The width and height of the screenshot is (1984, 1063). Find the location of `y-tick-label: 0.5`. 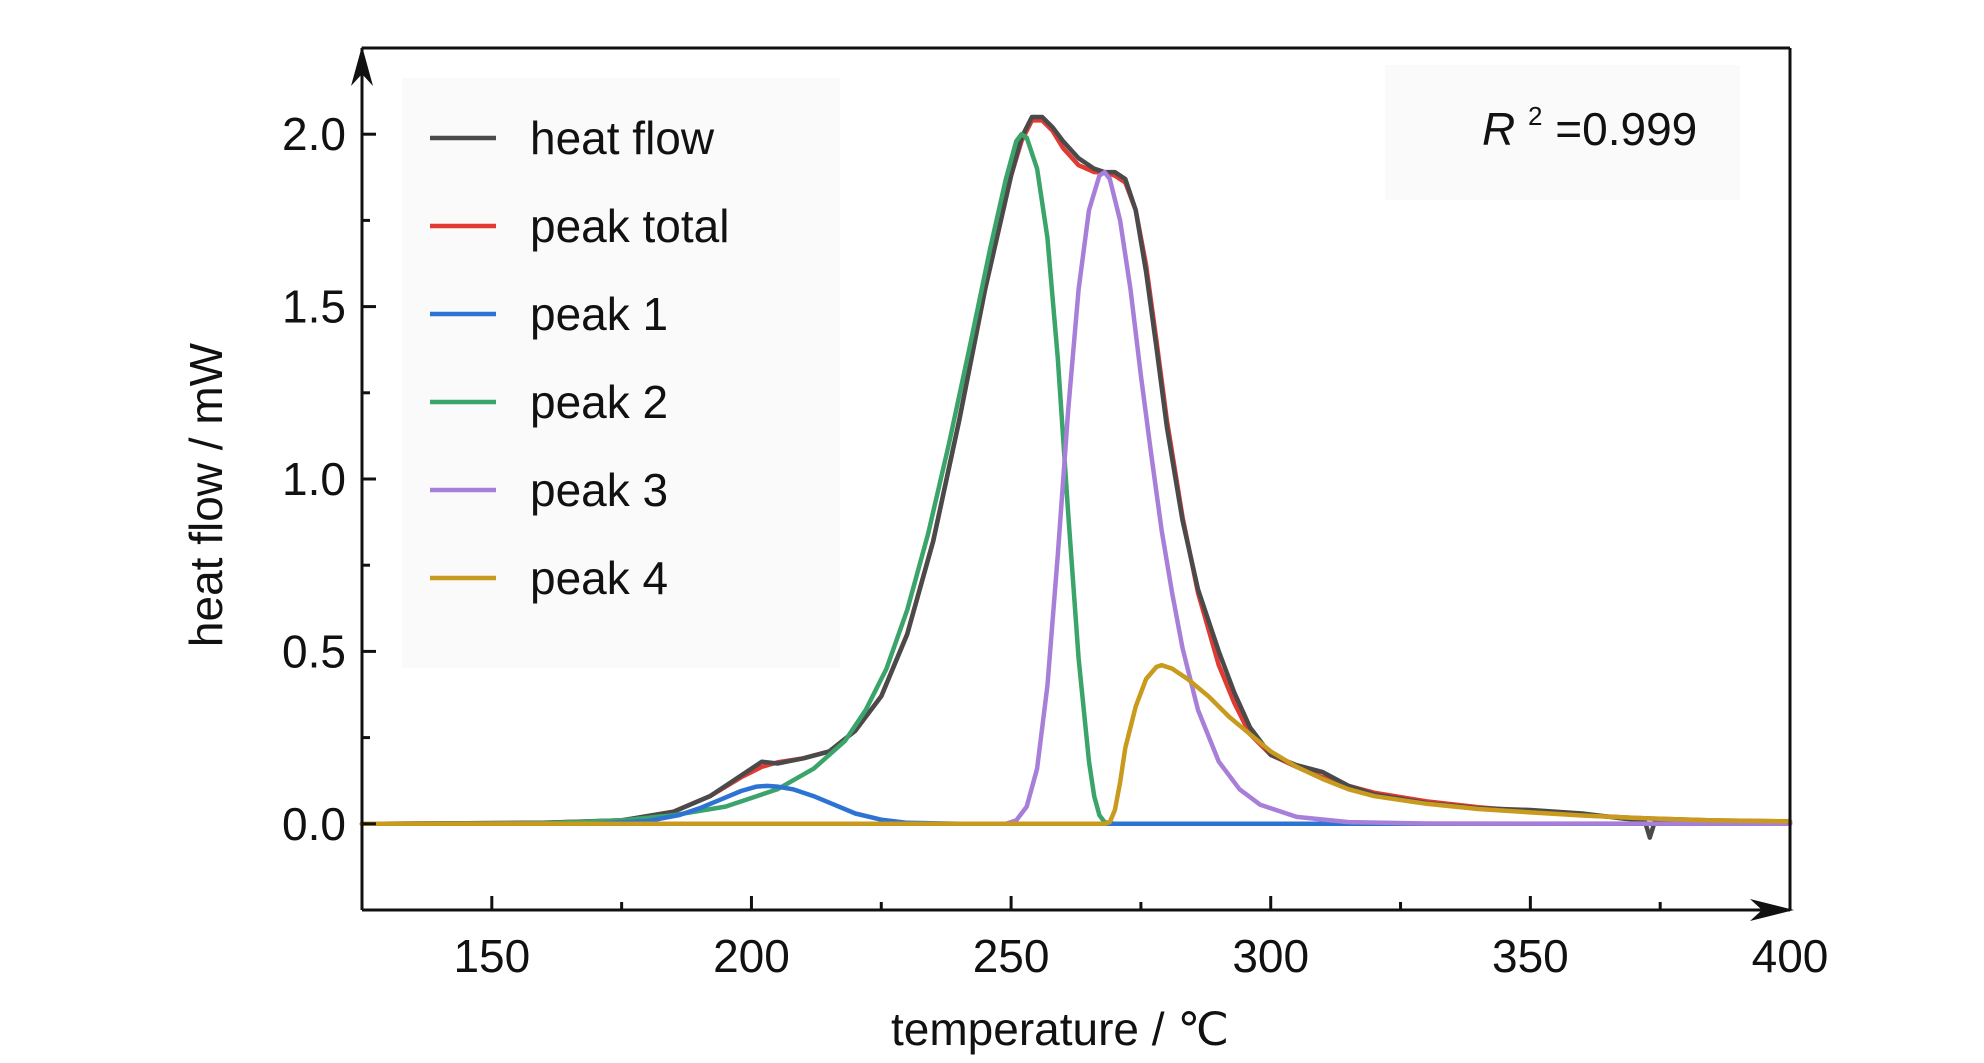

y-tick-label: 0.5 is located at coordinates (314, 651).